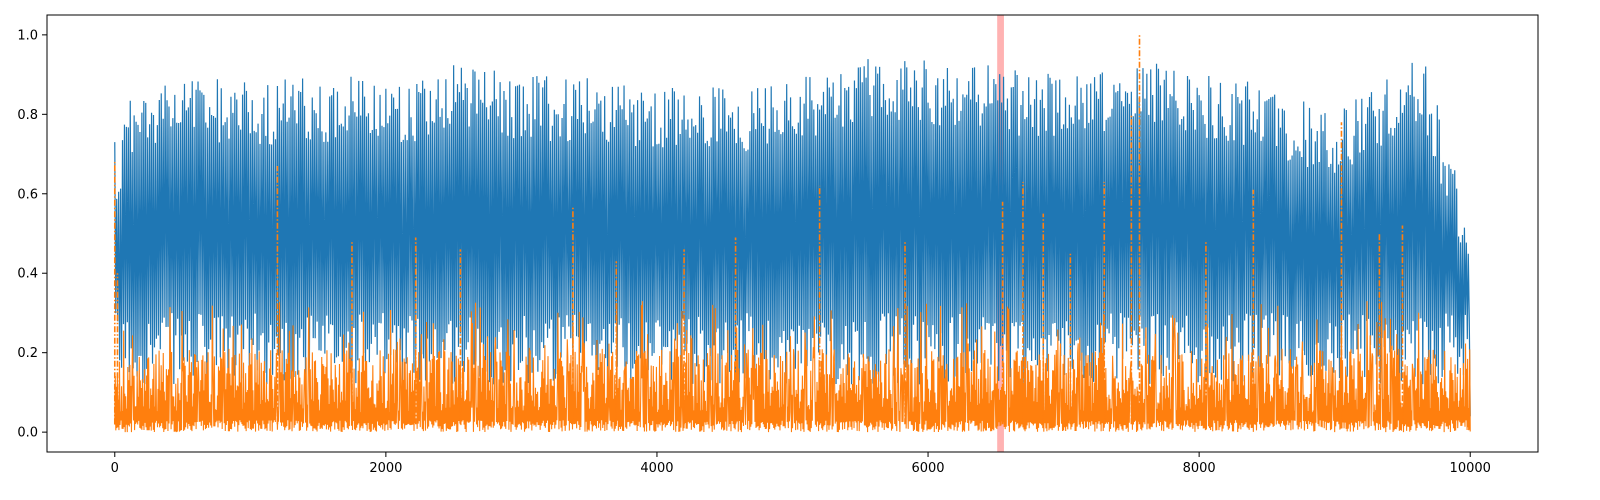  What do you see at coordinates (385, 468) in the screenshot?
I see `x-tick-label: 2000` at bounding box center [385, 468].